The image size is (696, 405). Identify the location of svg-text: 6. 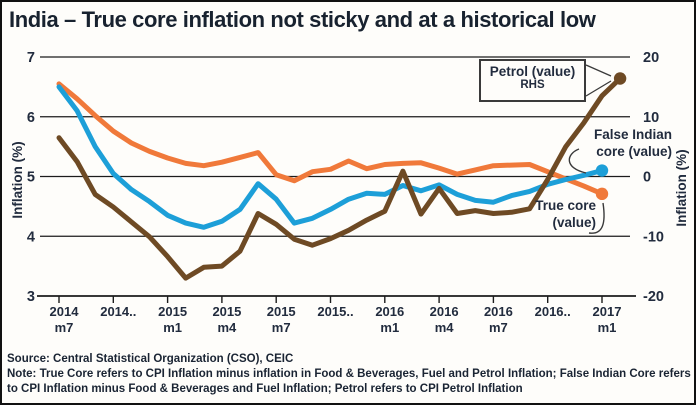
(31, 118).